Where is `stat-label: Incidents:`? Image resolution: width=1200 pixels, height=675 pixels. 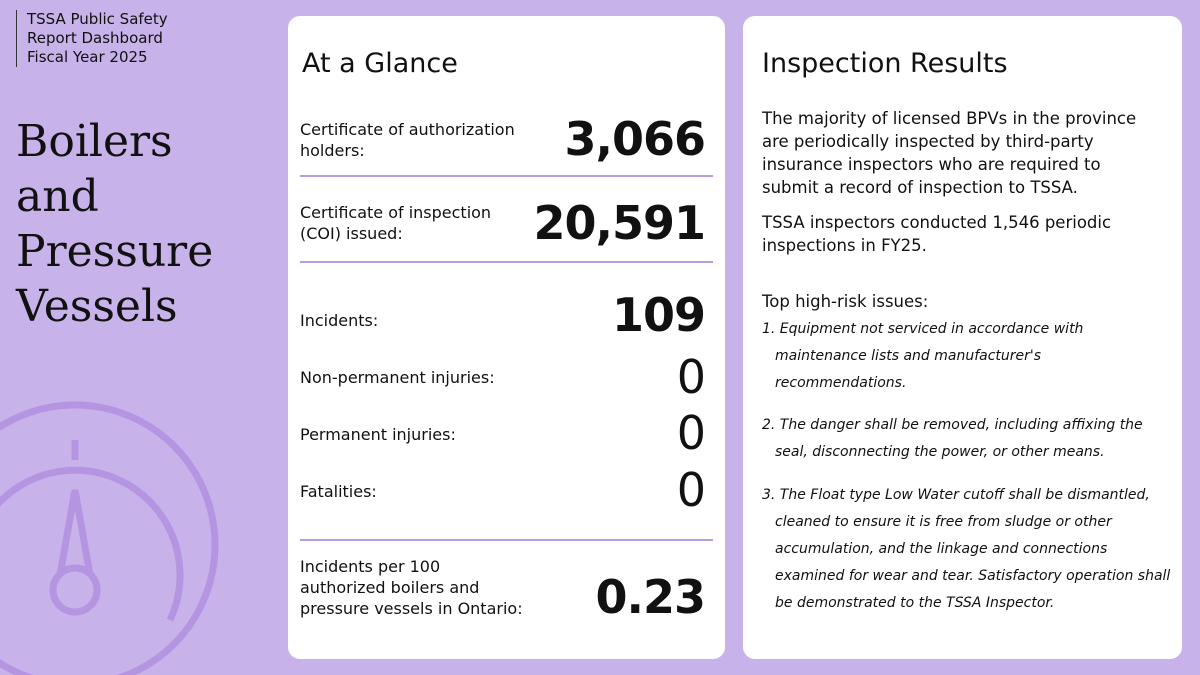 stat-label: Incidents: is located at coordinates (339, 320).